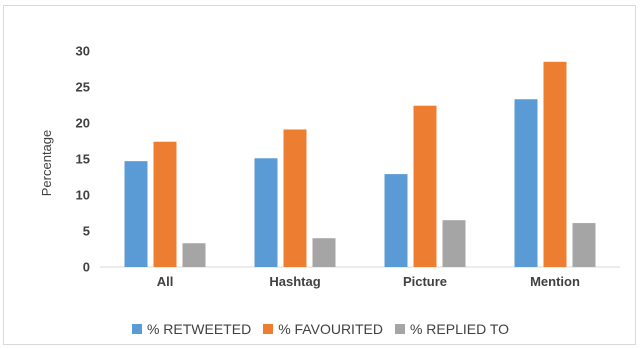 The height and width of the screenshot is (349, 641). What do you see at coordinates (330, 329) in the screenshot?
I see `legend-label-favourited: % FAVOURITED` at bounding box center [330, 329].